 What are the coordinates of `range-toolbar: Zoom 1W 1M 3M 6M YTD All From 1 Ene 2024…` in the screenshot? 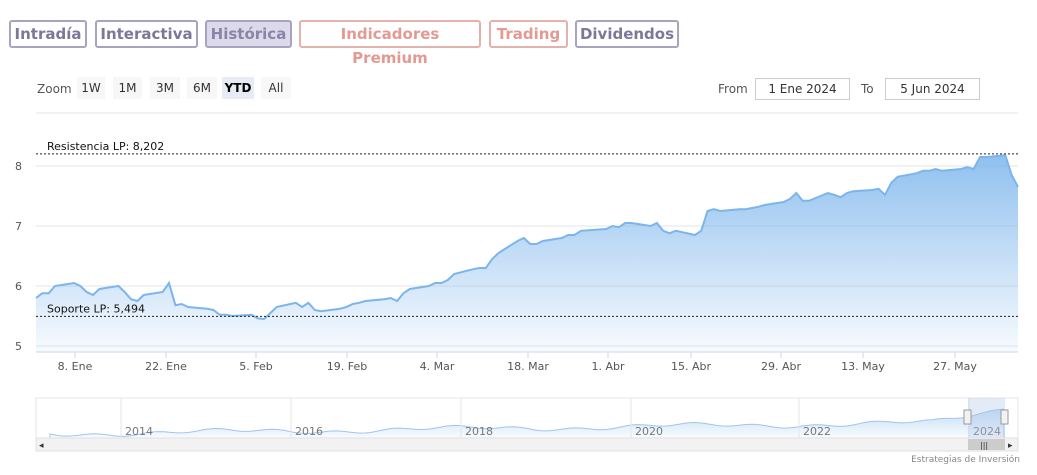 It's located at (518, 89).